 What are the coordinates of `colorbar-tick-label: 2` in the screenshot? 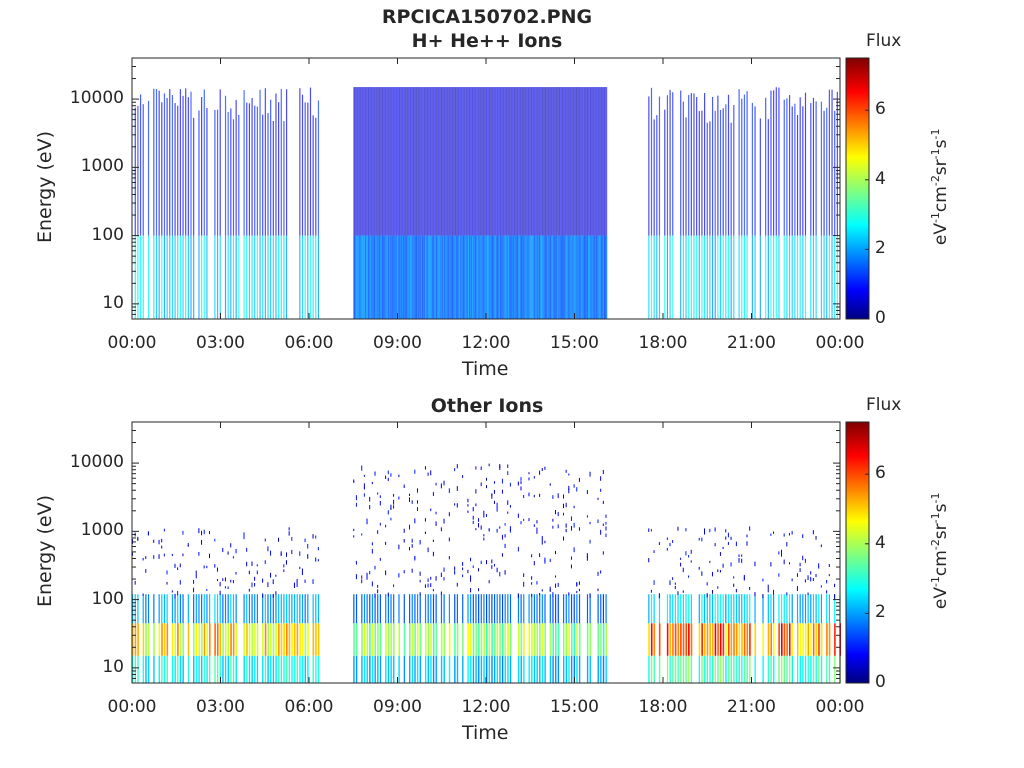 It's located at (880, 612).